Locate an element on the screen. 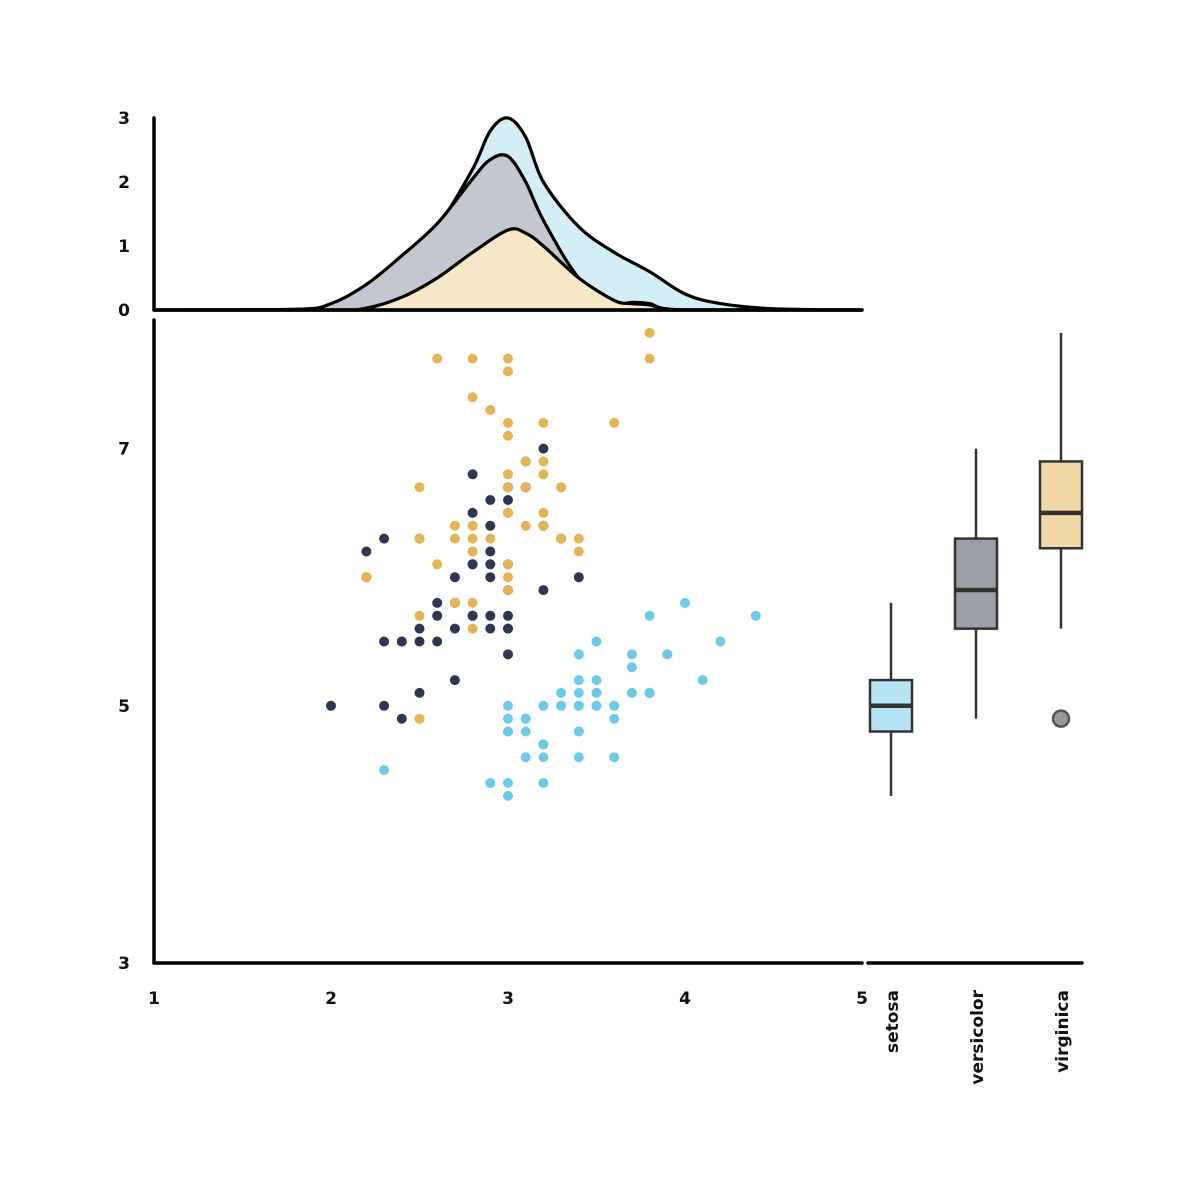 This screenshot has height=1200, width=1200. x-tick-label: 1 is located at coordinates (154, 999).